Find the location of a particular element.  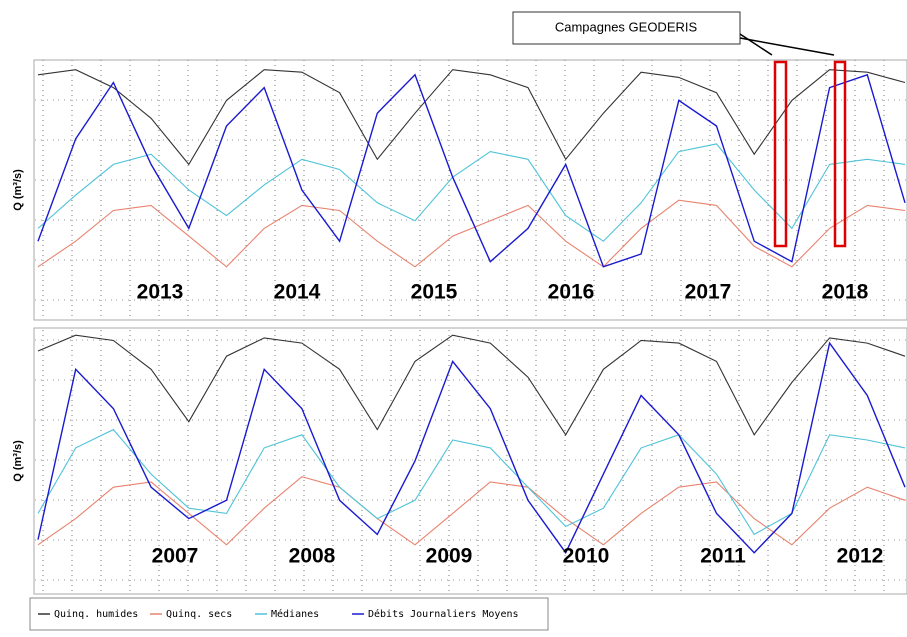

legend-label: Débits Journaliers Moyens is located at coordinates (443, 614).